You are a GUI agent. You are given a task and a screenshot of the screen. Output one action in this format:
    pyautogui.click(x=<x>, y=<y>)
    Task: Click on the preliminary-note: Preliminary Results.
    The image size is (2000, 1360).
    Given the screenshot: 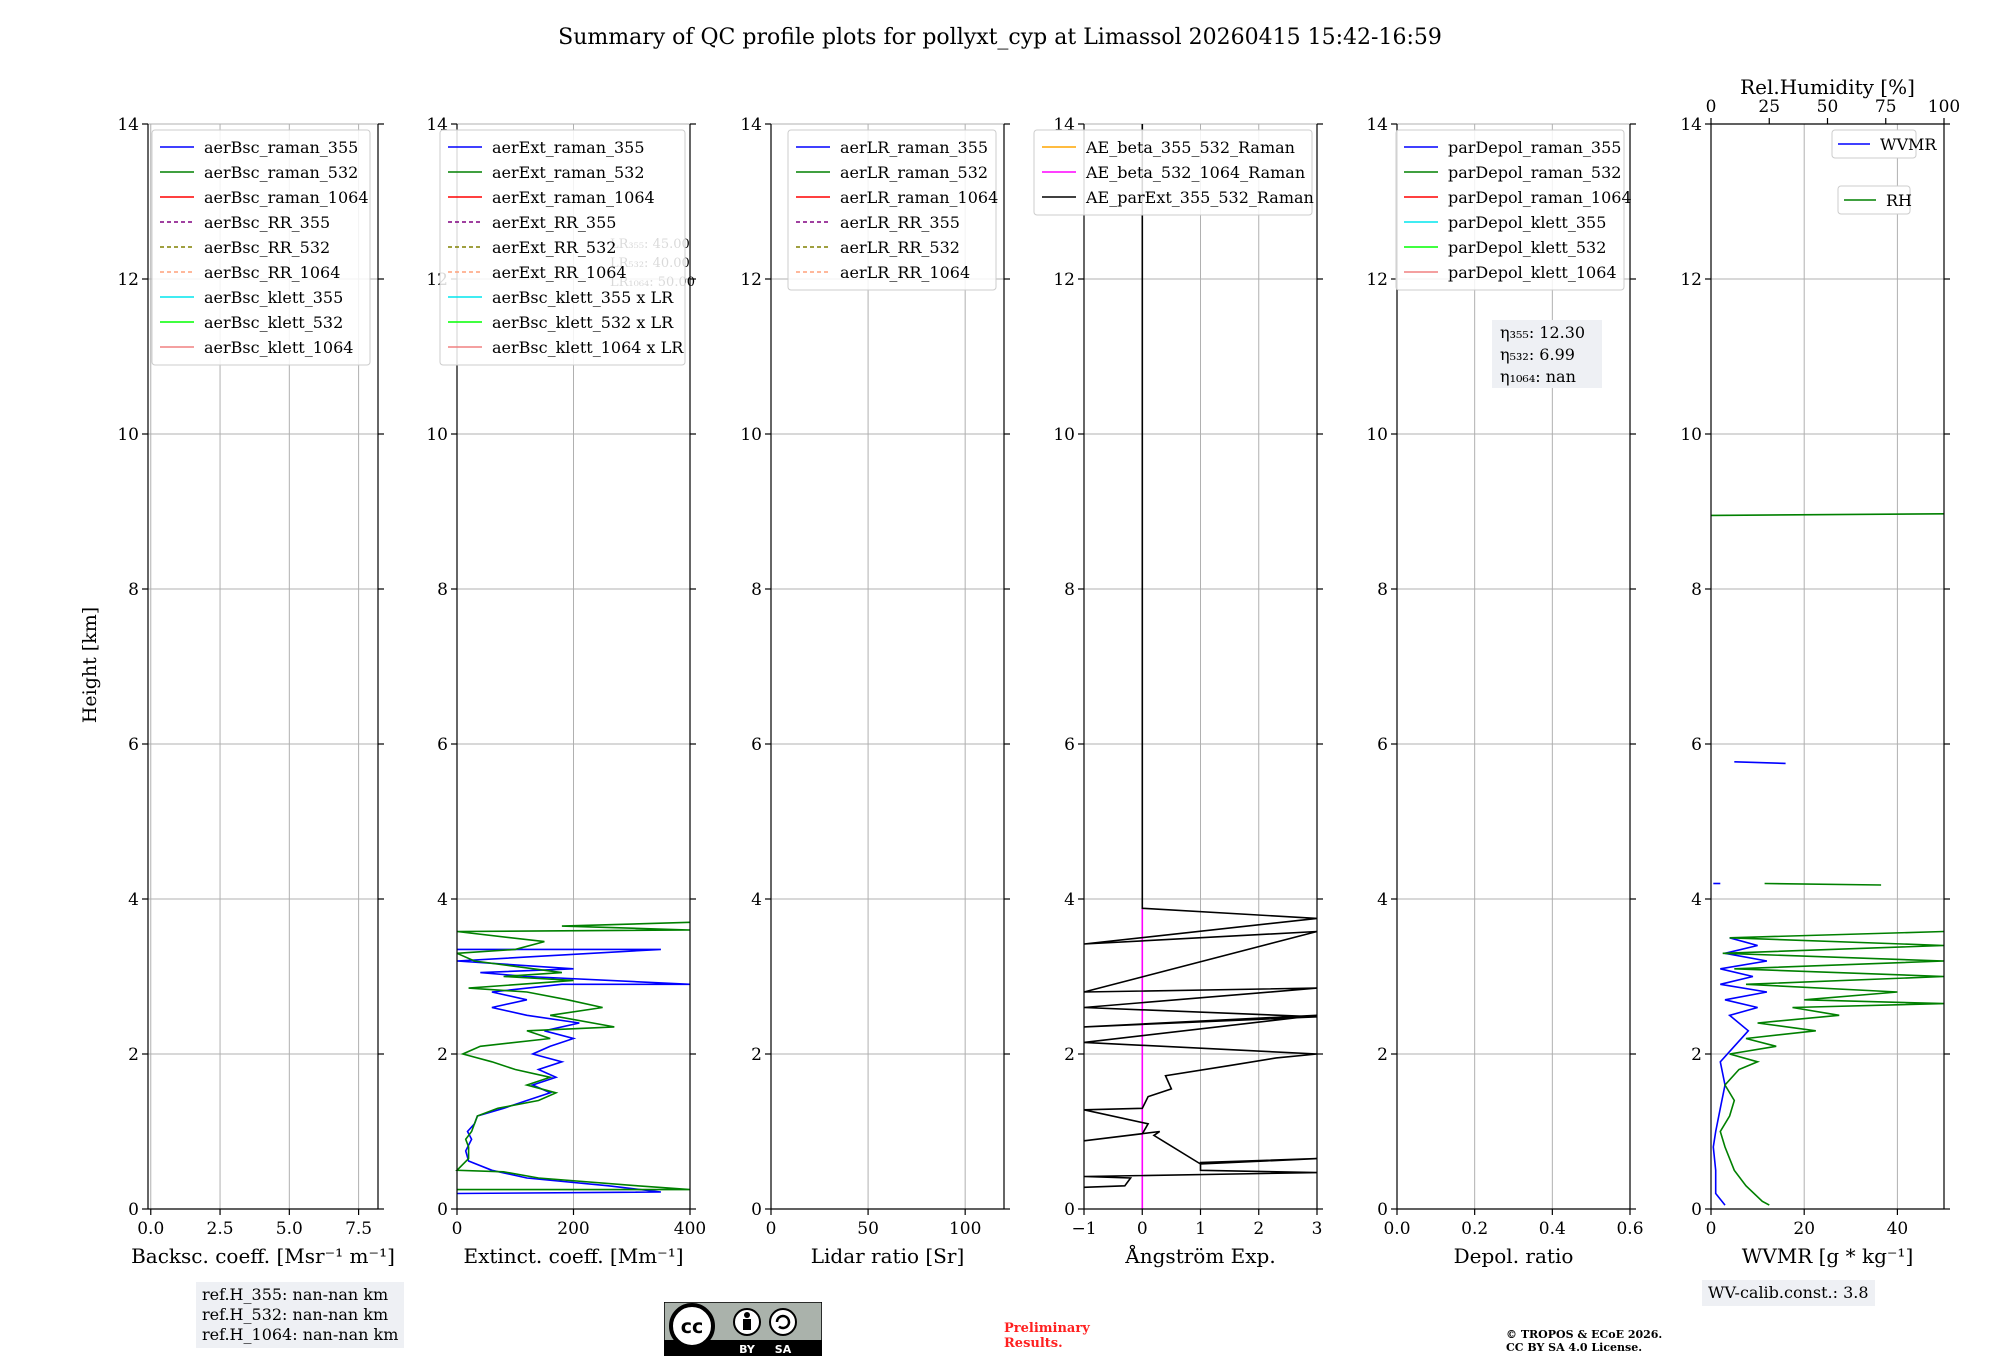 What is the action you would take?
    pyautogui.click(x=1047, y=1336)
    